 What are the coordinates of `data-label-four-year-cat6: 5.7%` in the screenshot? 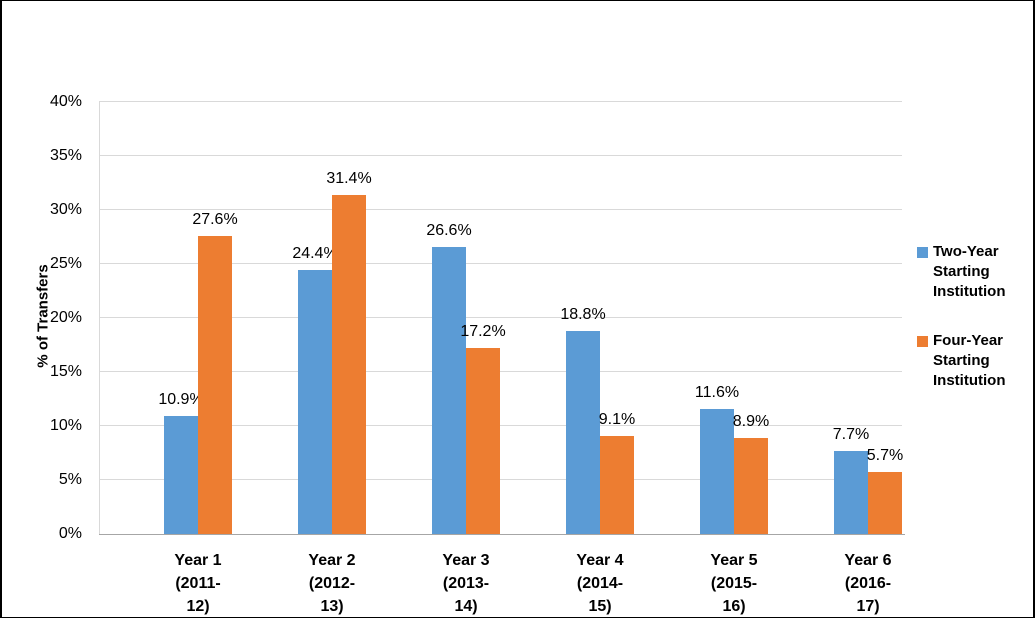 It's located at (885, 456).